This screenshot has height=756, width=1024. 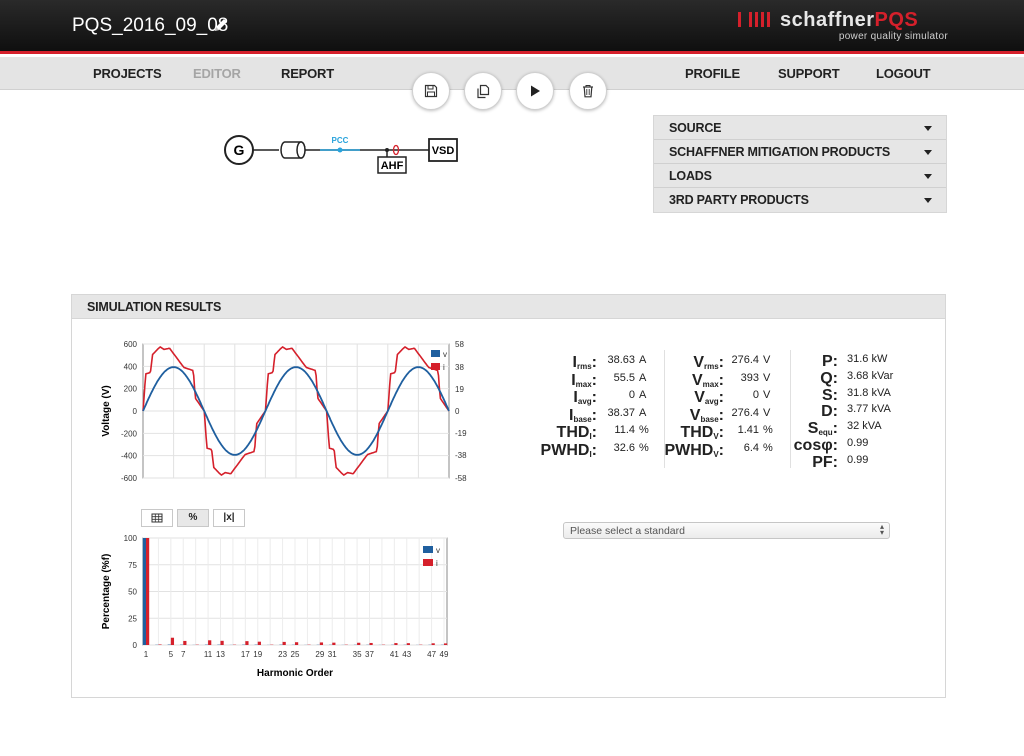 What do you see at coordinates (568, 450) in the screenshot?
I see `stat-label: PWHDI:` at bounding box center [568, 450].